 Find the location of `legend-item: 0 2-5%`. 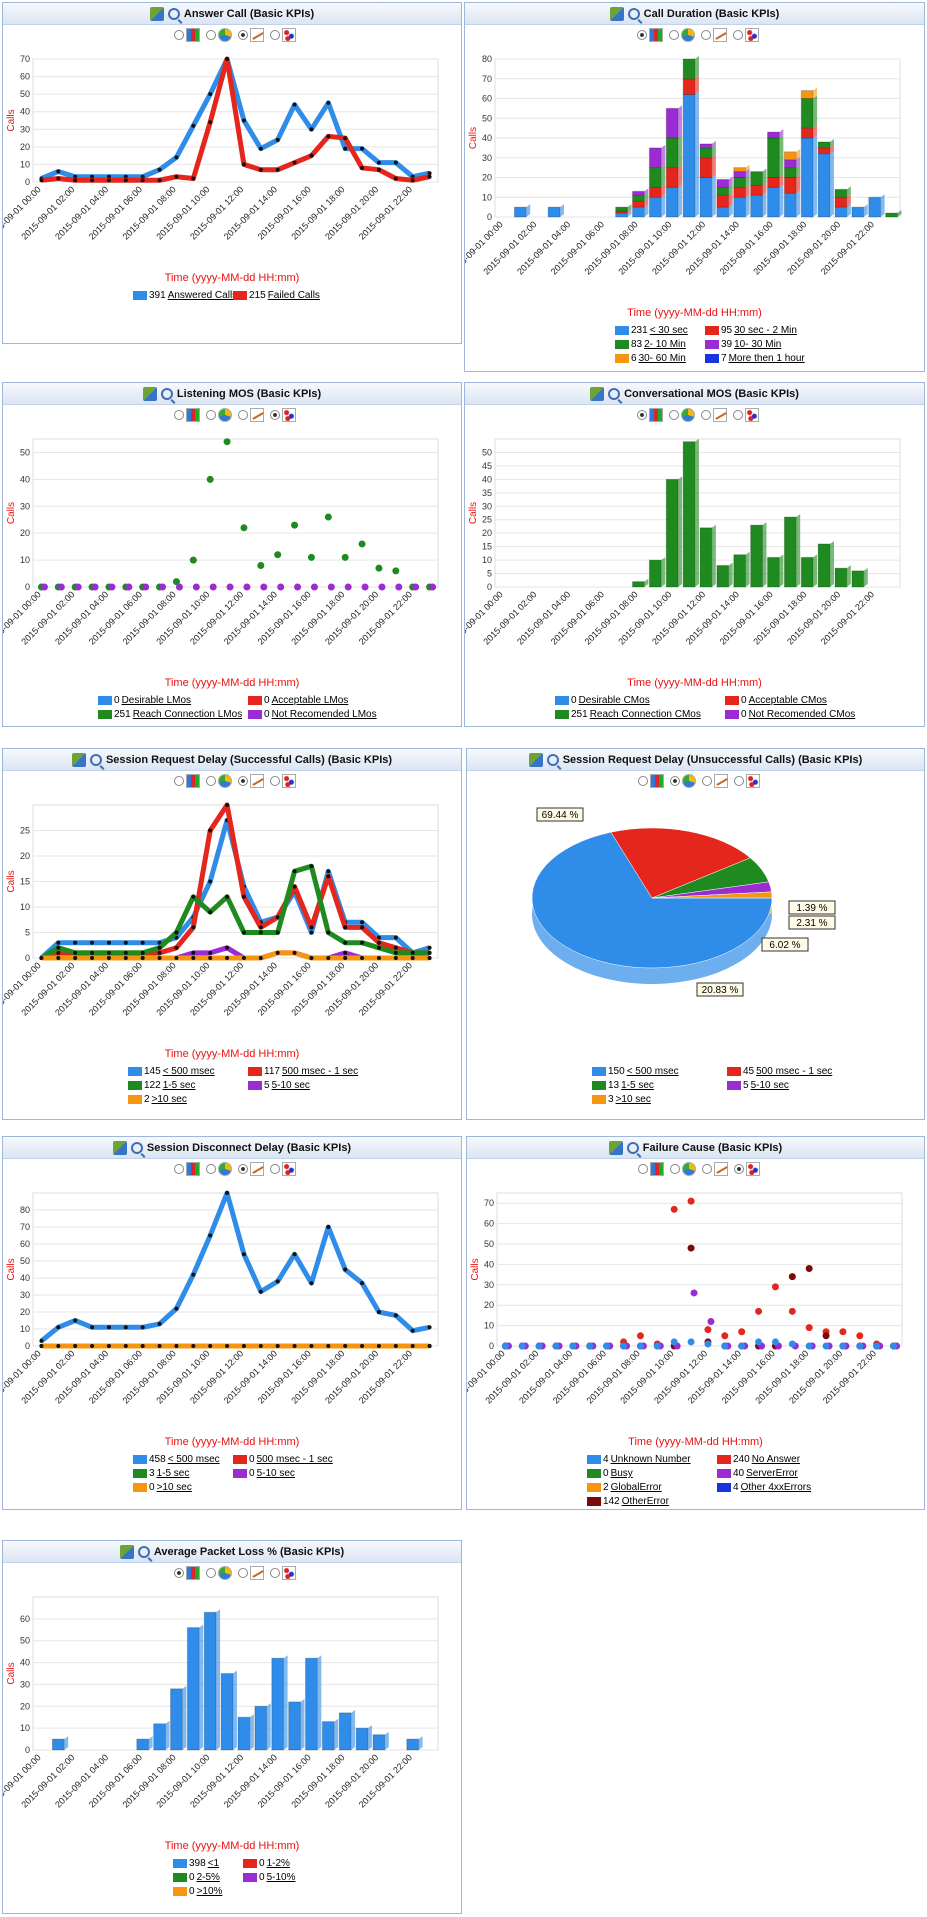

legend-item: 0 2-5% is located at coordinates (196, 1877).